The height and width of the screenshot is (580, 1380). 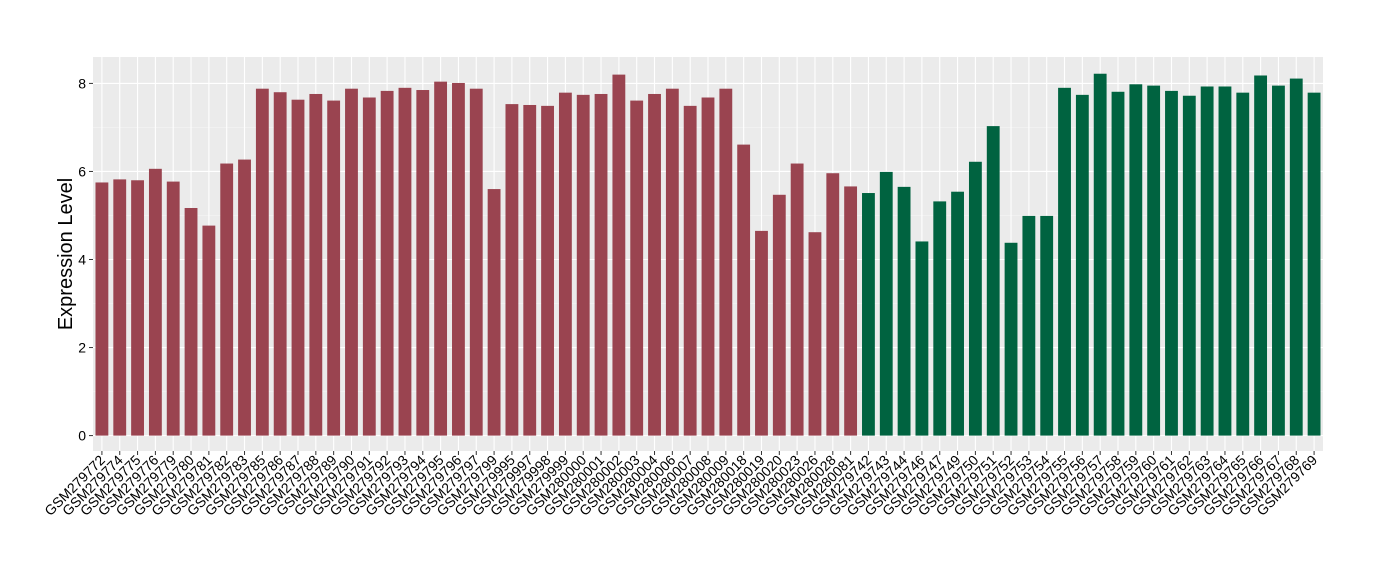 What do you see at coordinates (494, 312) in the screenshot?
I see `bar-GSM279799` at bounding box center [494, 312].